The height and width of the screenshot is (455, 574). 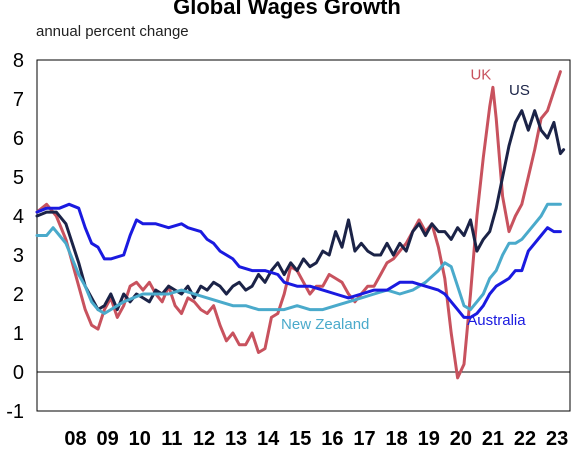 What do you see at coordinates (112, 31) in the screenshot?
I see `chart-subtitle: annual percent change` at bounding box center [112, 31].